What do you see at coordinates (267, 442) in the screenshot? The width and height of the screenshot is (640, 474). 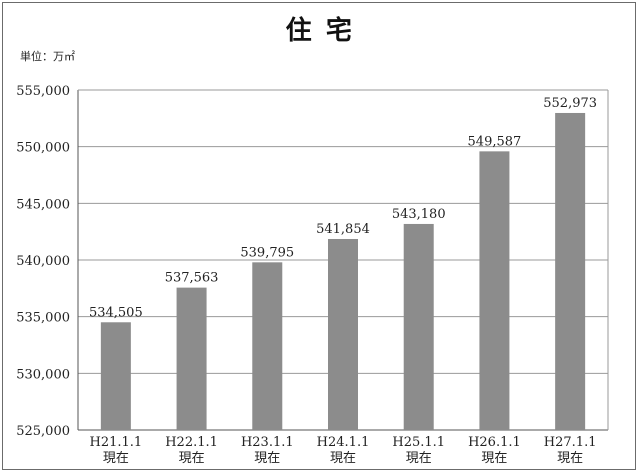 I see `x-tick-label: H23.1.1` at bounding box center [267, 442].